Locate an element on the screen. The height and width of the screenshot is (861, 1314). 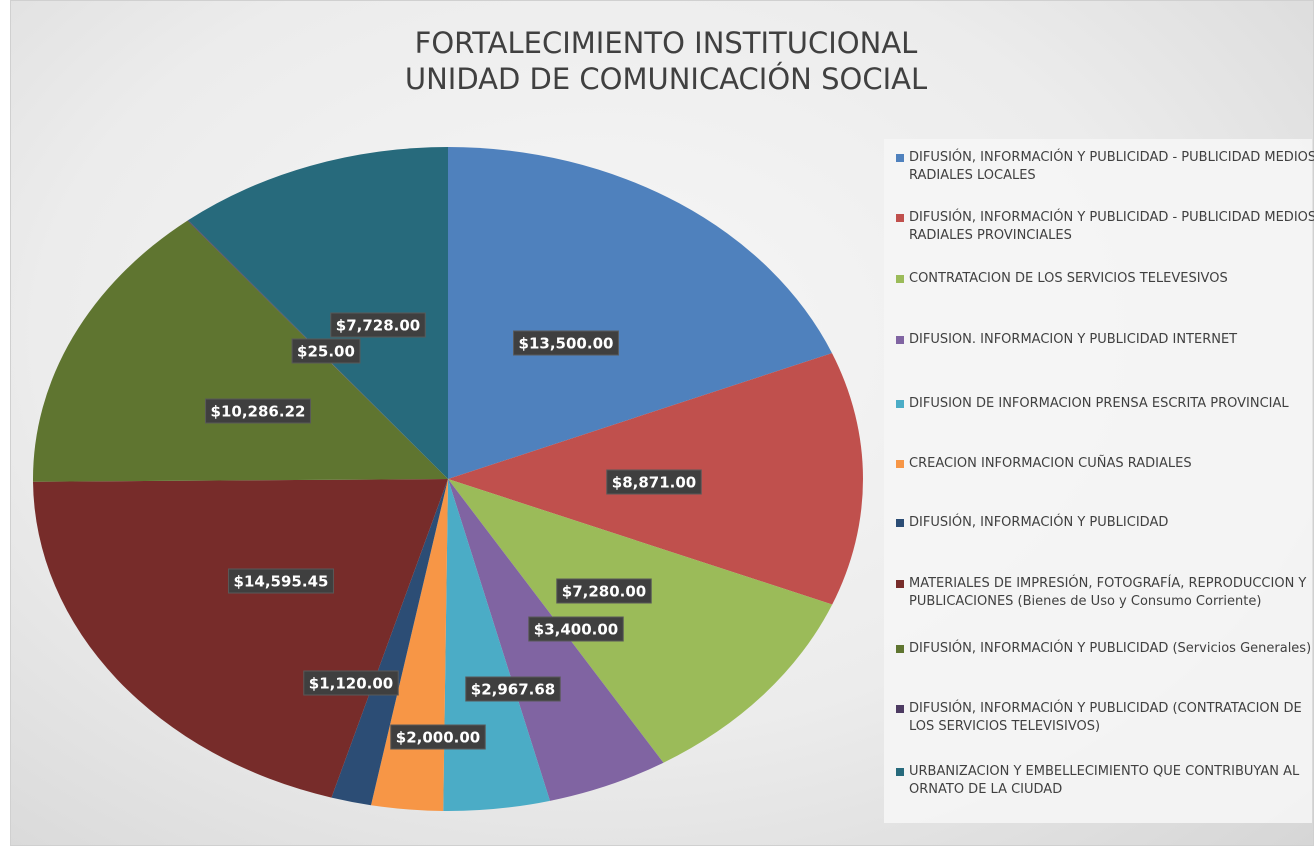
data-label-group: $1,120.00 is located at coordinates (351, 683).